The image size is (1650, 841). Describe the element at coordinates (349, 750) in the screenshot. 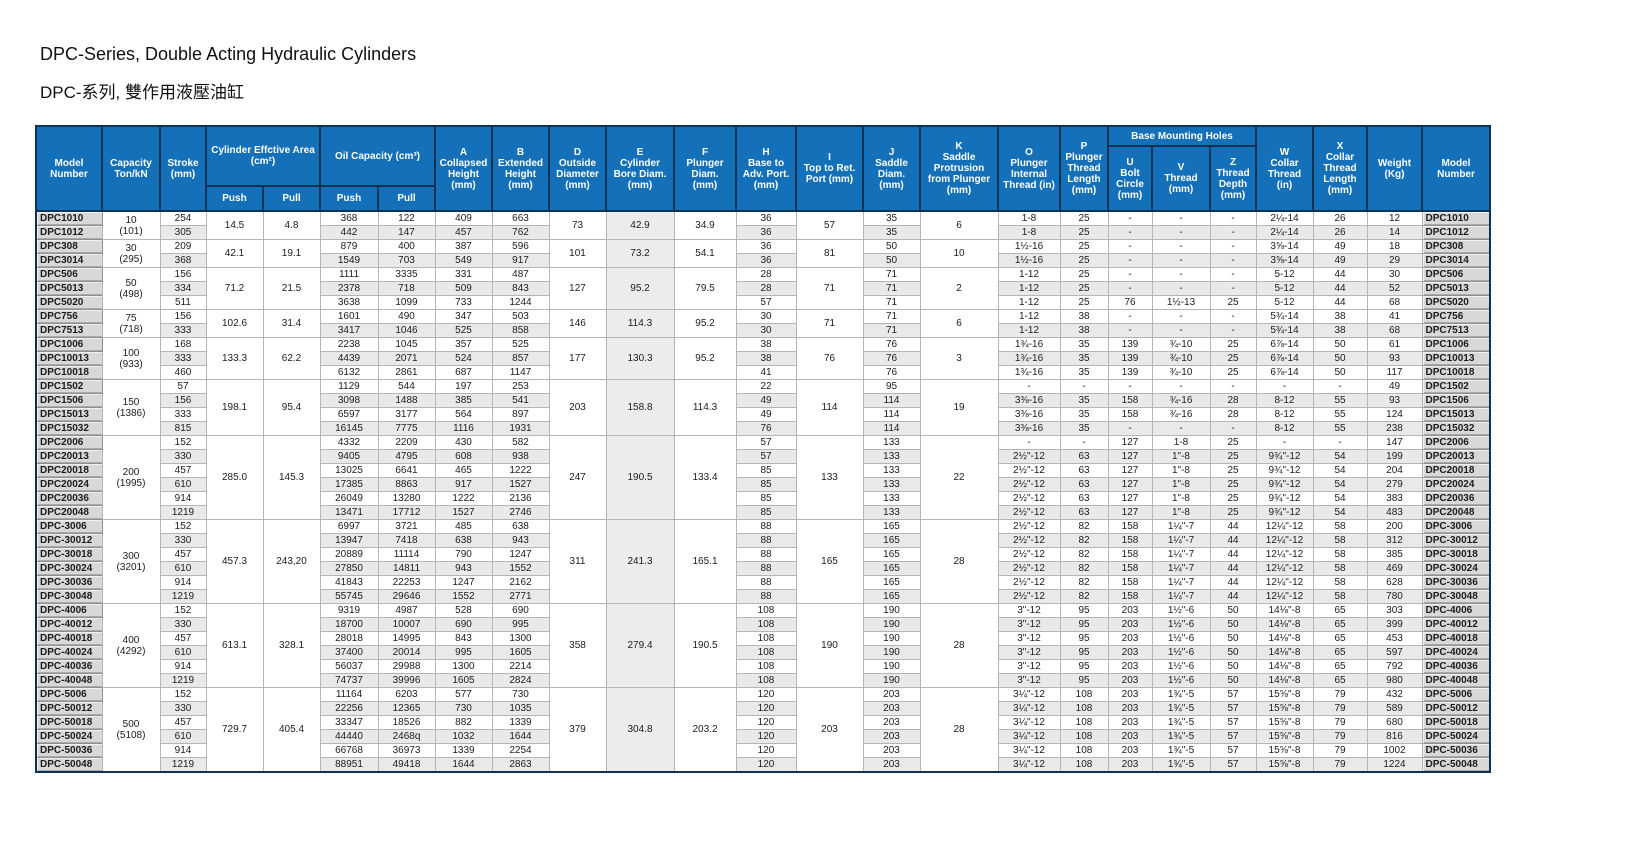

I see `cell-oil-push: 66768` at that location.